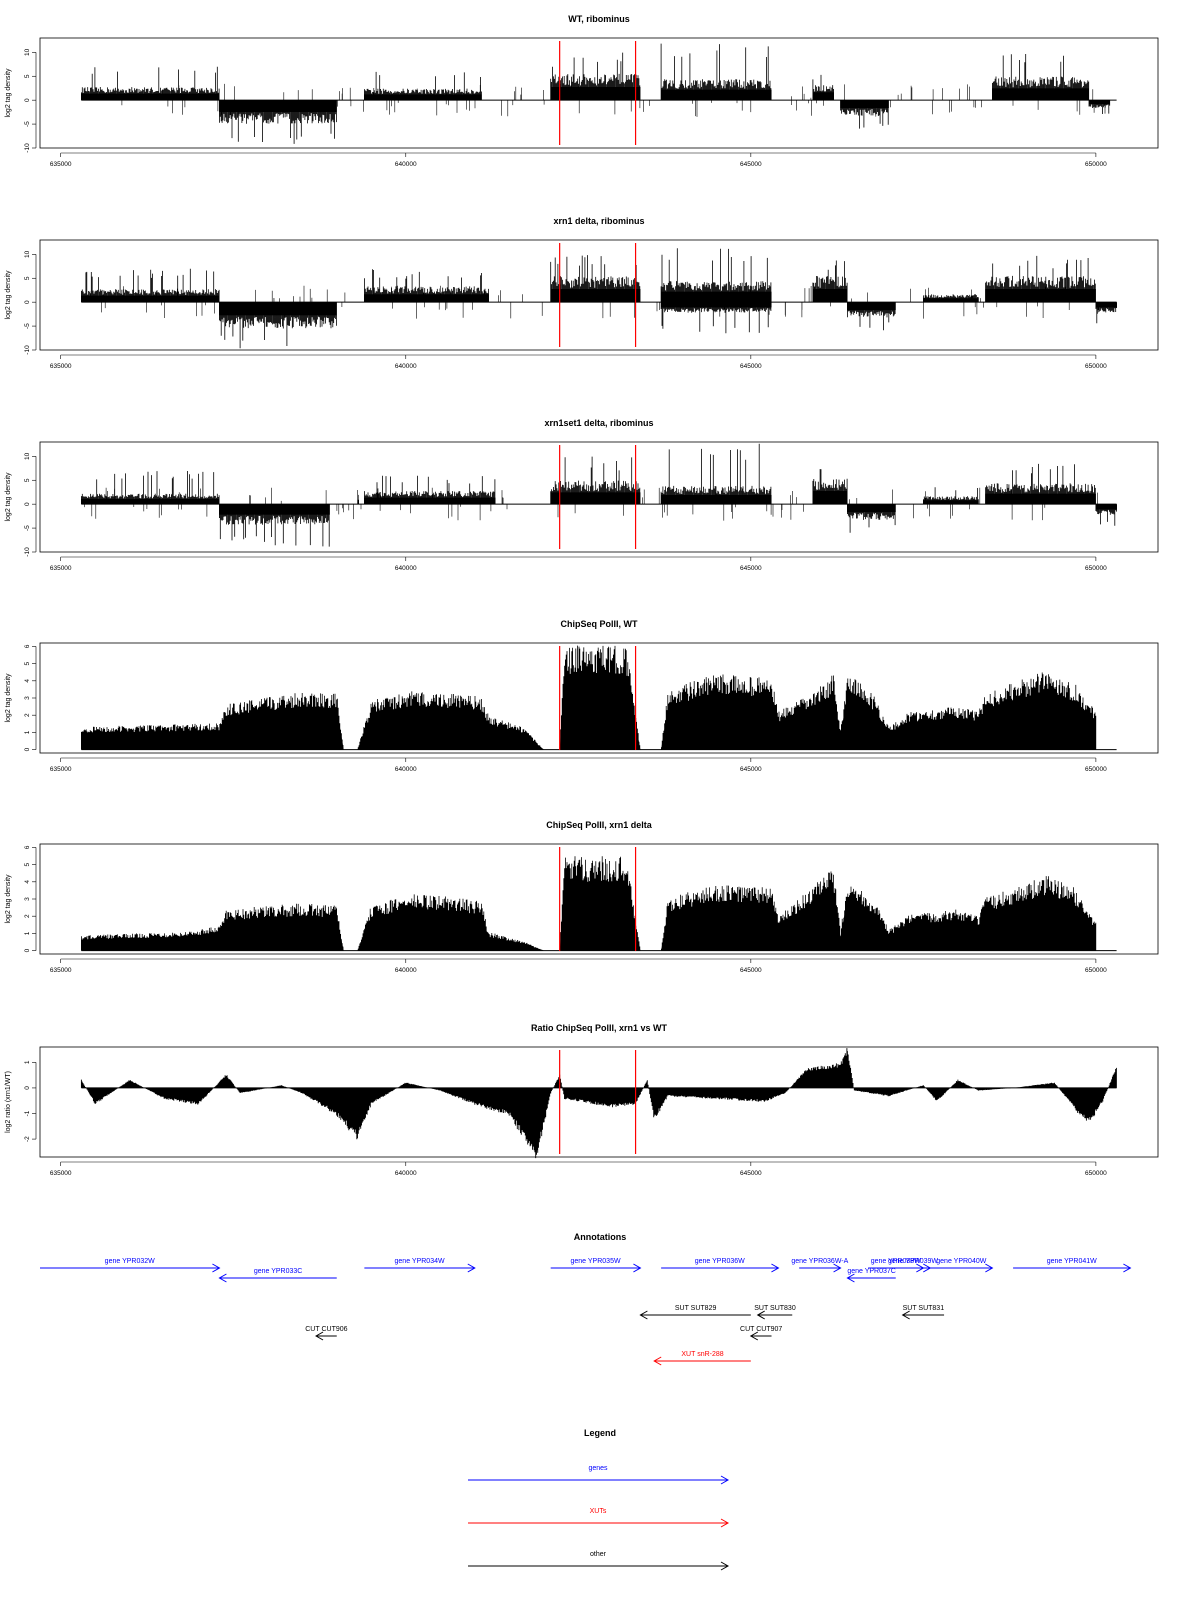  What do you see at coordinates (277, 1275) in the screenshot?
I see `feature-gene-ypr033c: gene YPR033C` at bounding box center [277, 1275].